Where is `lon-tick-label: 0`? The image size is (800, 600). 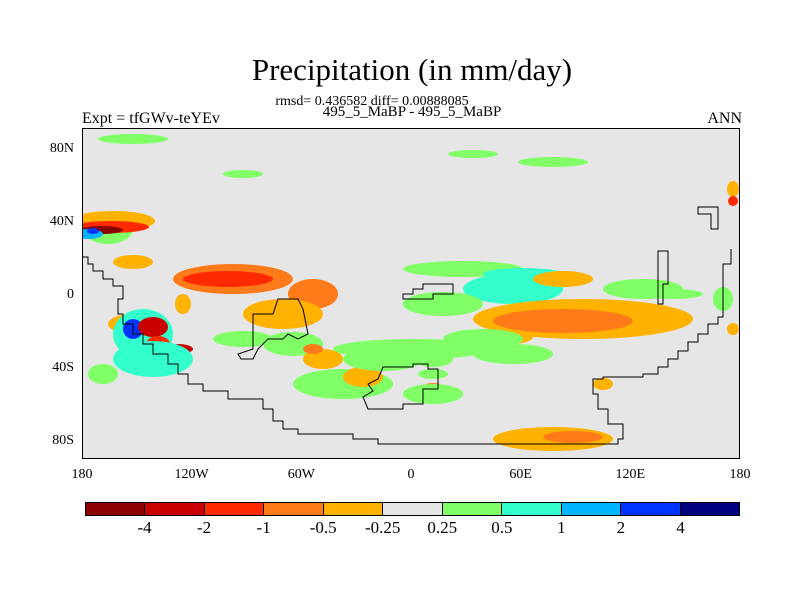 lon-tick-label: 0 is located at coordinates (411, 474).